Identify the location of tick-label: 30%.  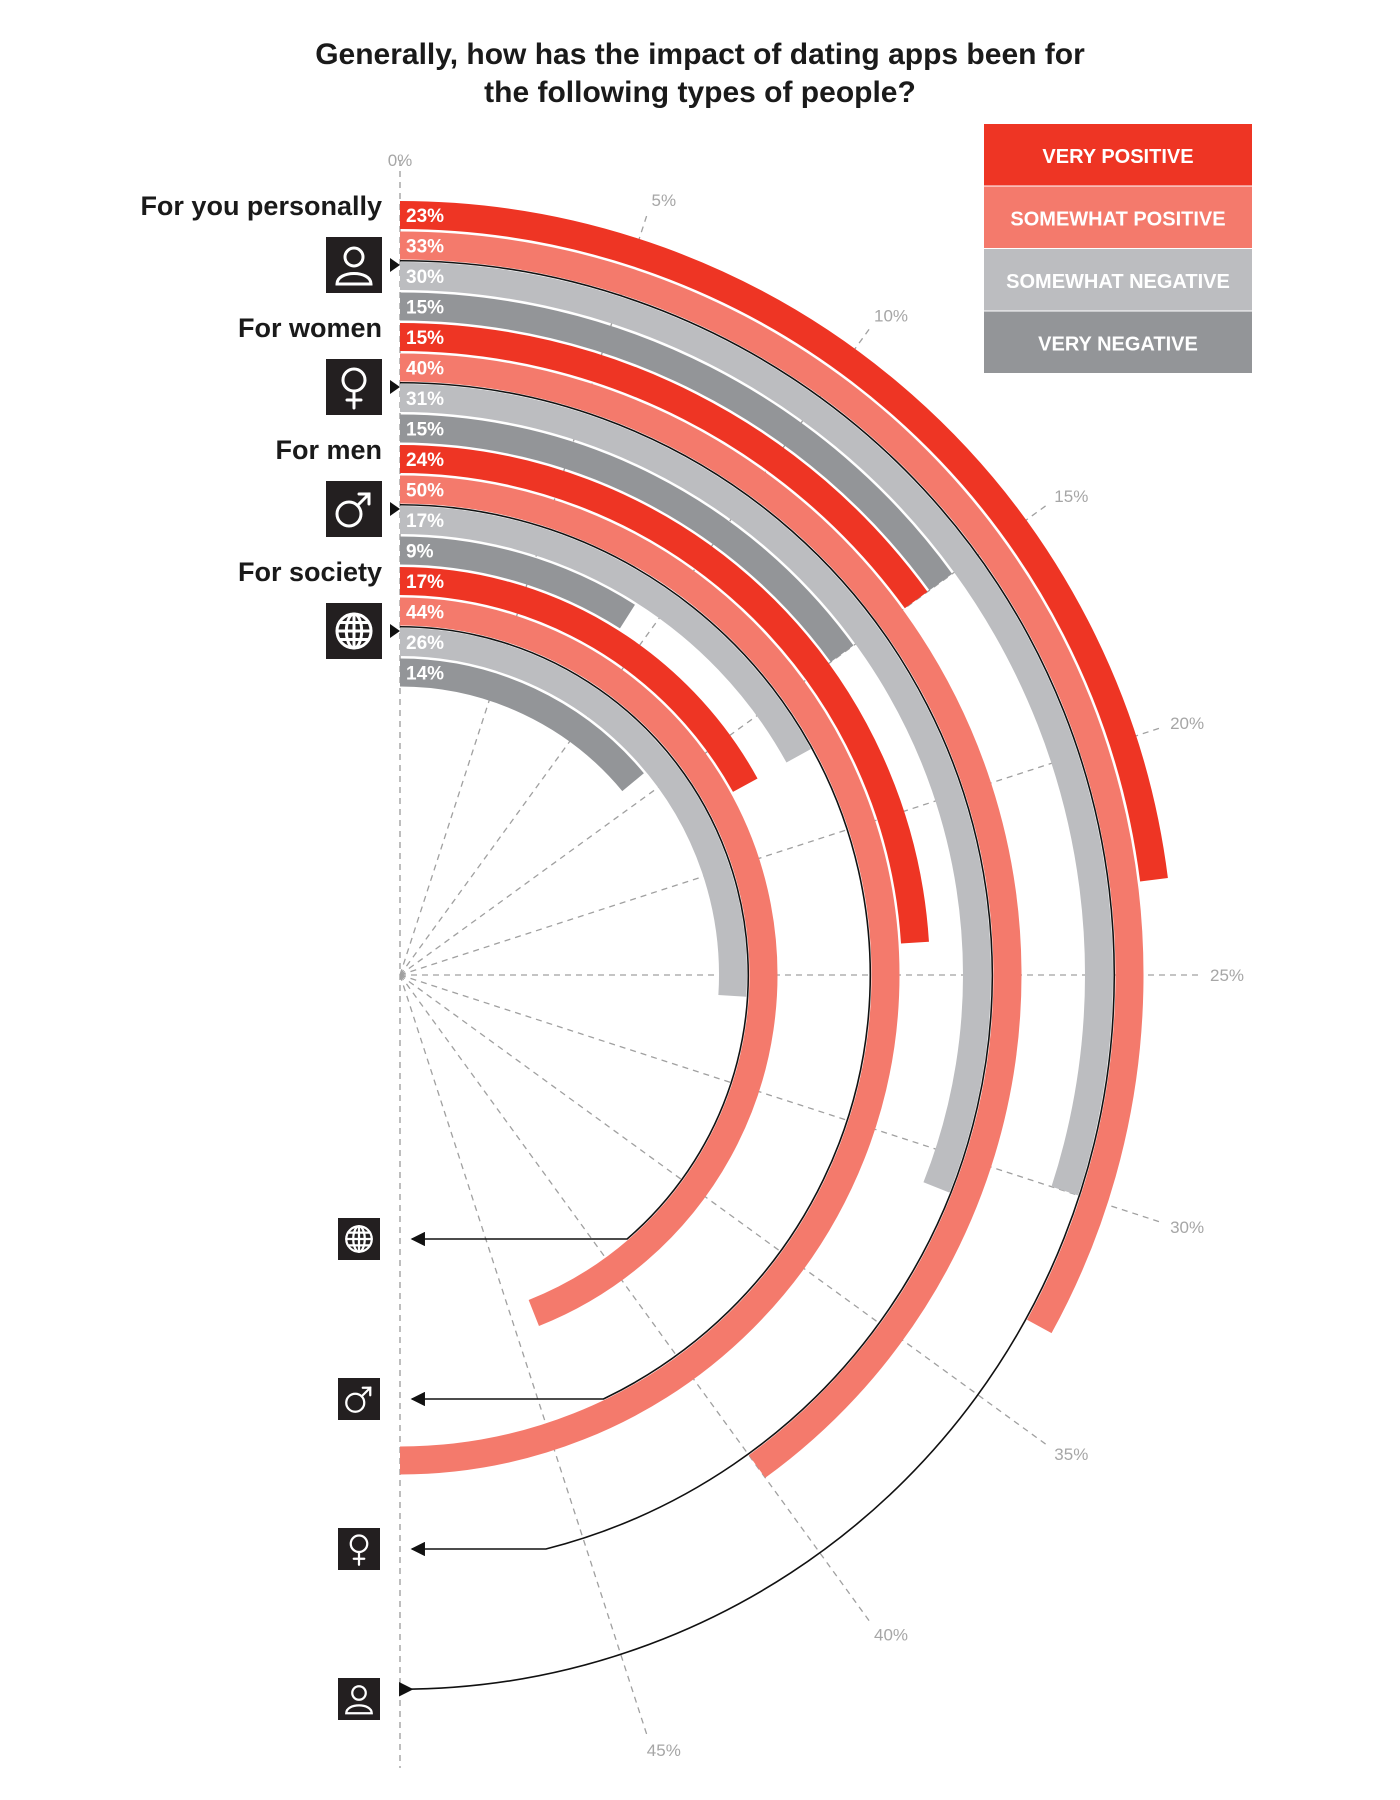
(1187, 1227).